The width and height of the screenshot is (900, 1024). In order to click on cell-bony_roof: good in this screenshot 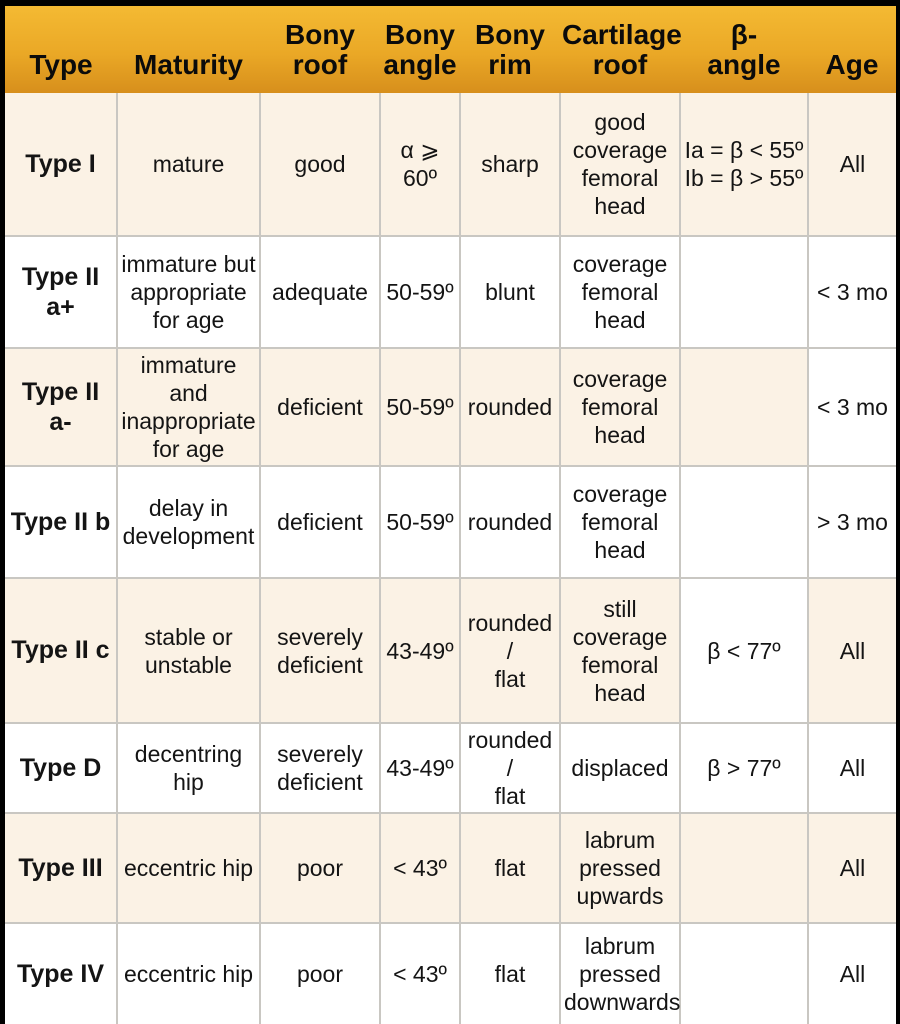, I will do `click(320, 165)`.